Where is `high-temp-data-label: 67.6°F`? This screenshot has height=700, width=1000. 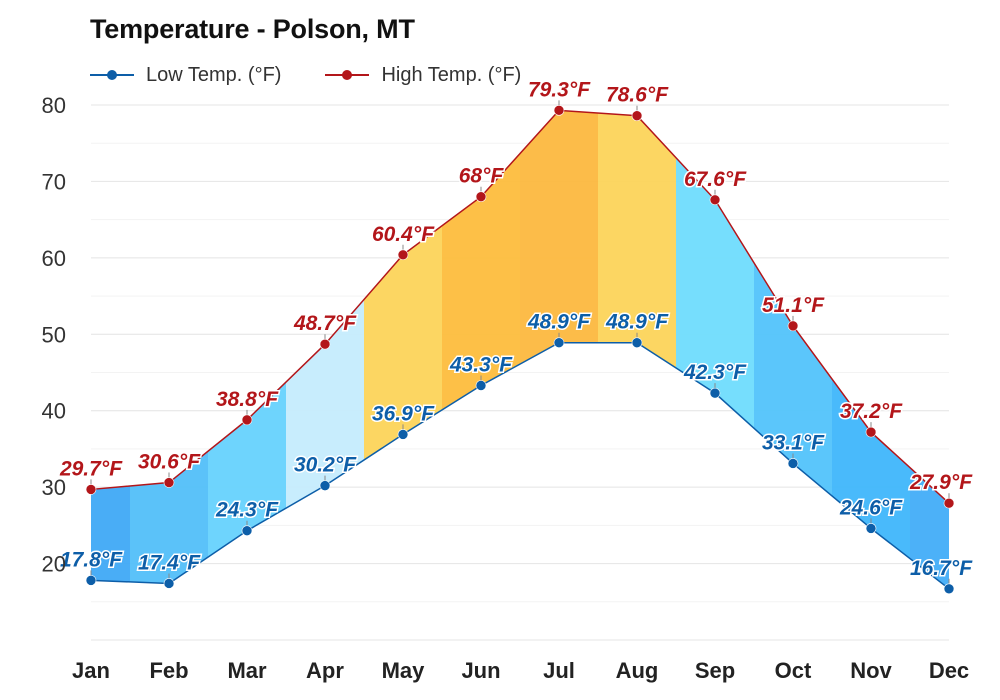
high-temp-data-label: 67.6°F is located at coordinates (715, 179).